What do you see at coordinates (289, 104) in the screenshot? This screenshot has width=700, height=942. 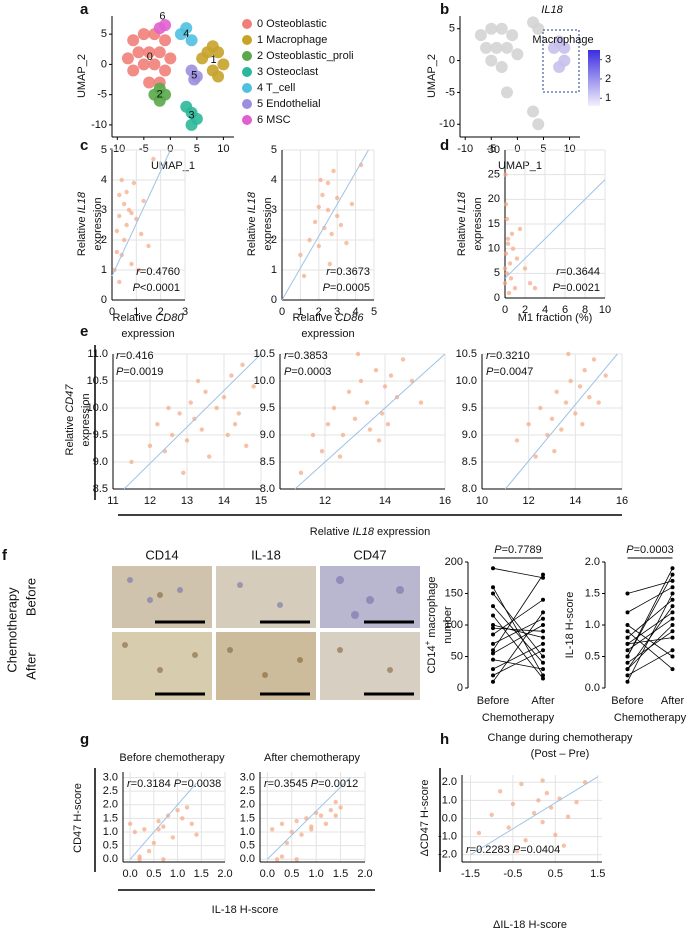 I see `legend-label: 5 Endothelial` at bounding box center [289, 104].